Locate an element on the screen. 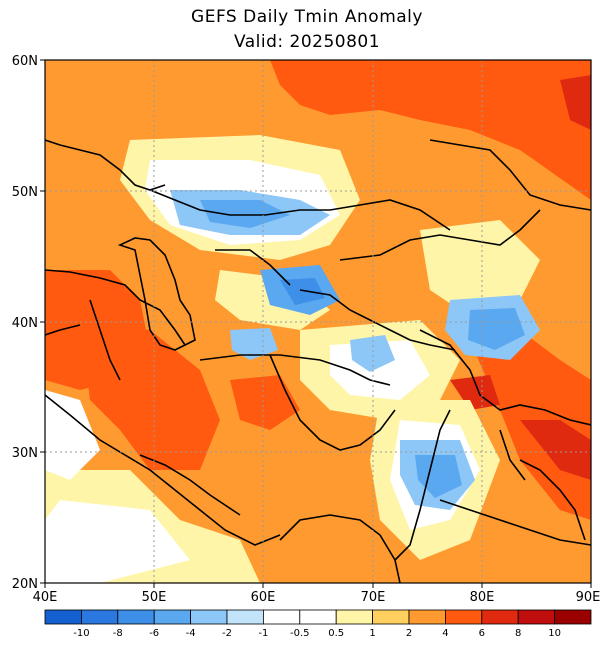  lon-label-60e: 60E is located at coordinates (263, 597).